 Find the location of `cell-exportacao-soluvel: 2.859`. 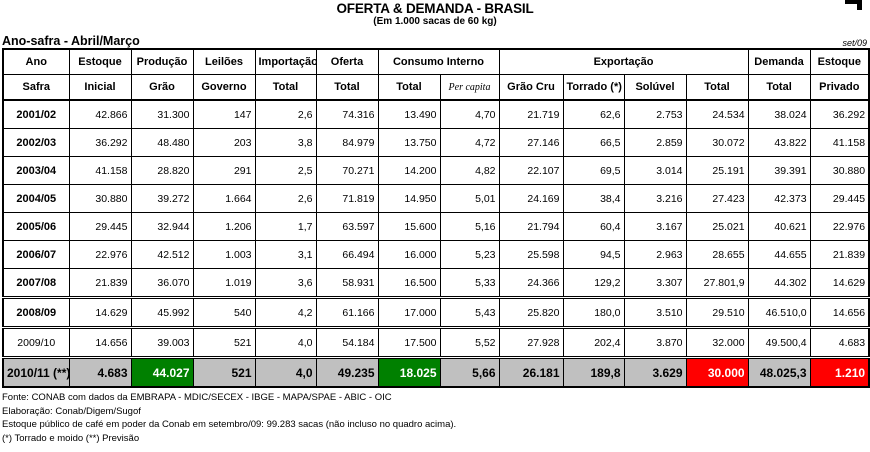

cell-exportacao-soluvel: 2.859 is located at coordinates (655, 142).